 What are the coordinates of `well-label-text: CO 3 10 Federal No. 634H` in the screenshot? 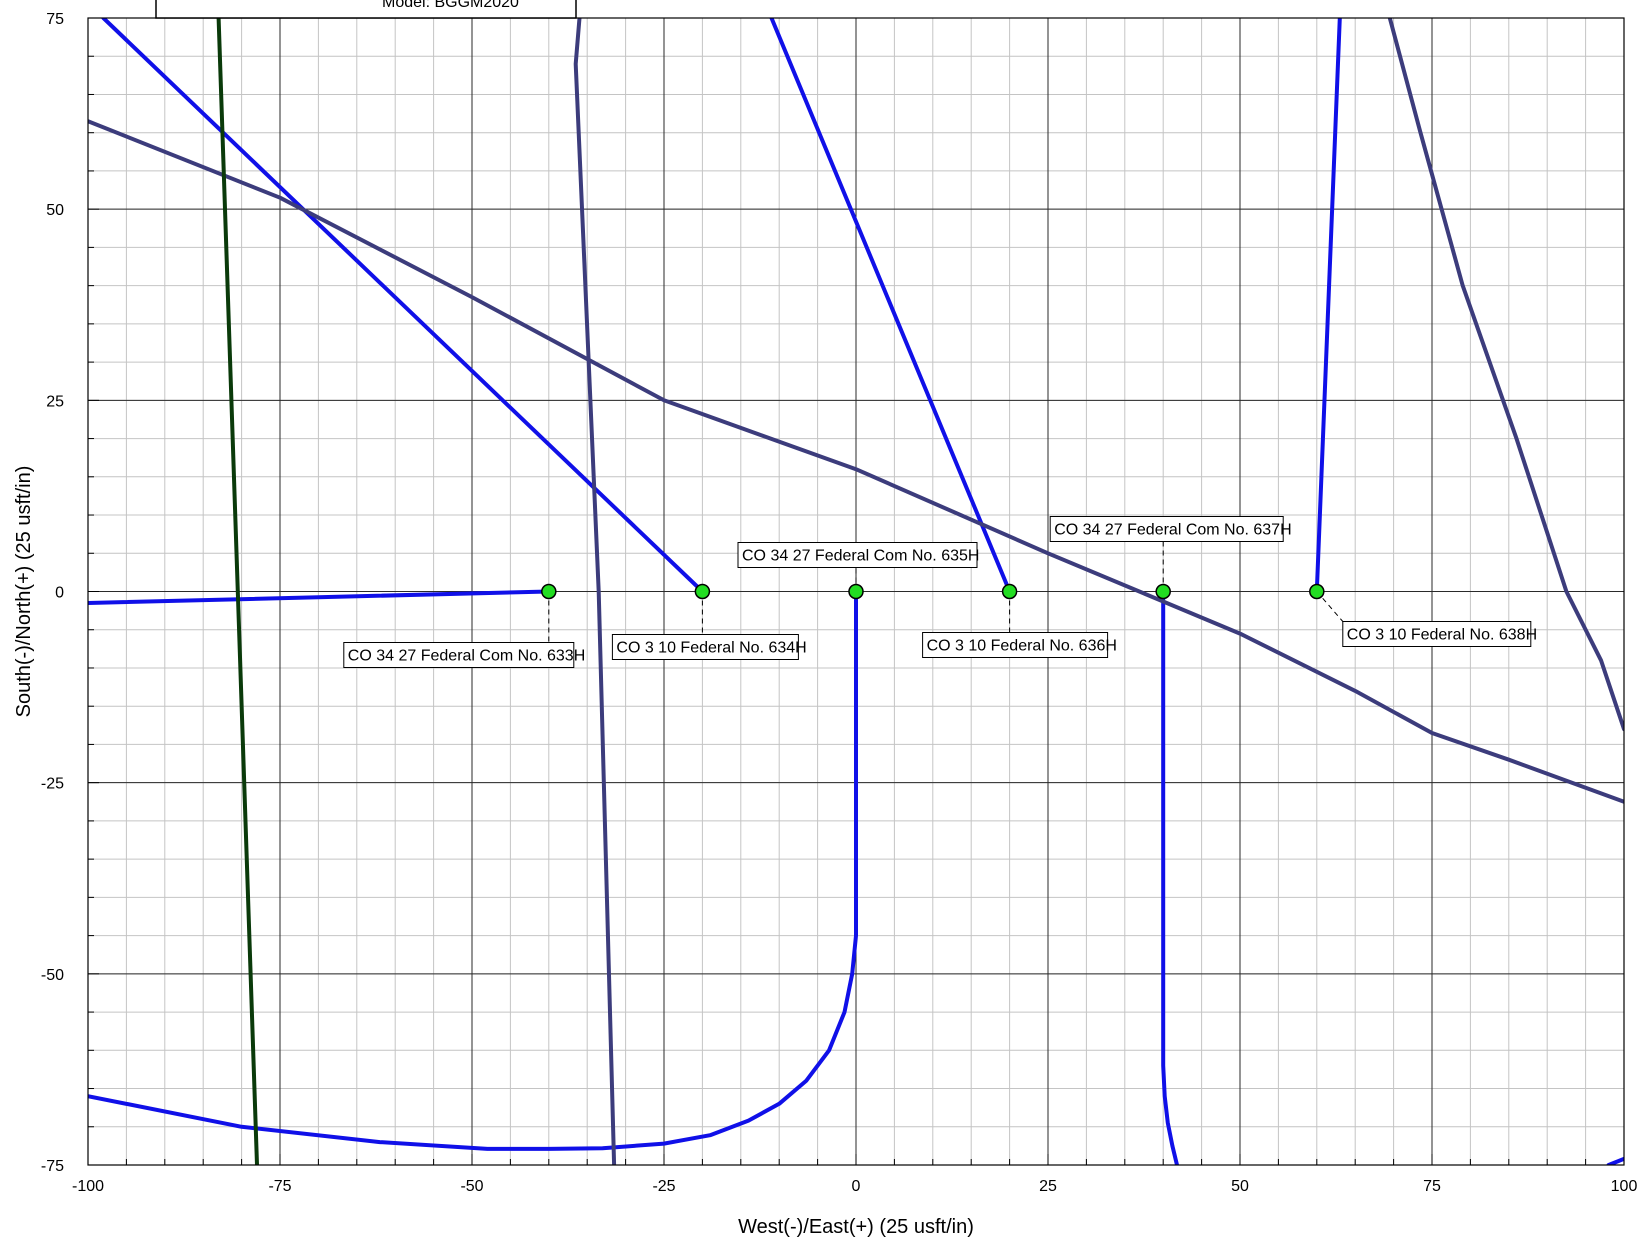 It's located at (711, 648).